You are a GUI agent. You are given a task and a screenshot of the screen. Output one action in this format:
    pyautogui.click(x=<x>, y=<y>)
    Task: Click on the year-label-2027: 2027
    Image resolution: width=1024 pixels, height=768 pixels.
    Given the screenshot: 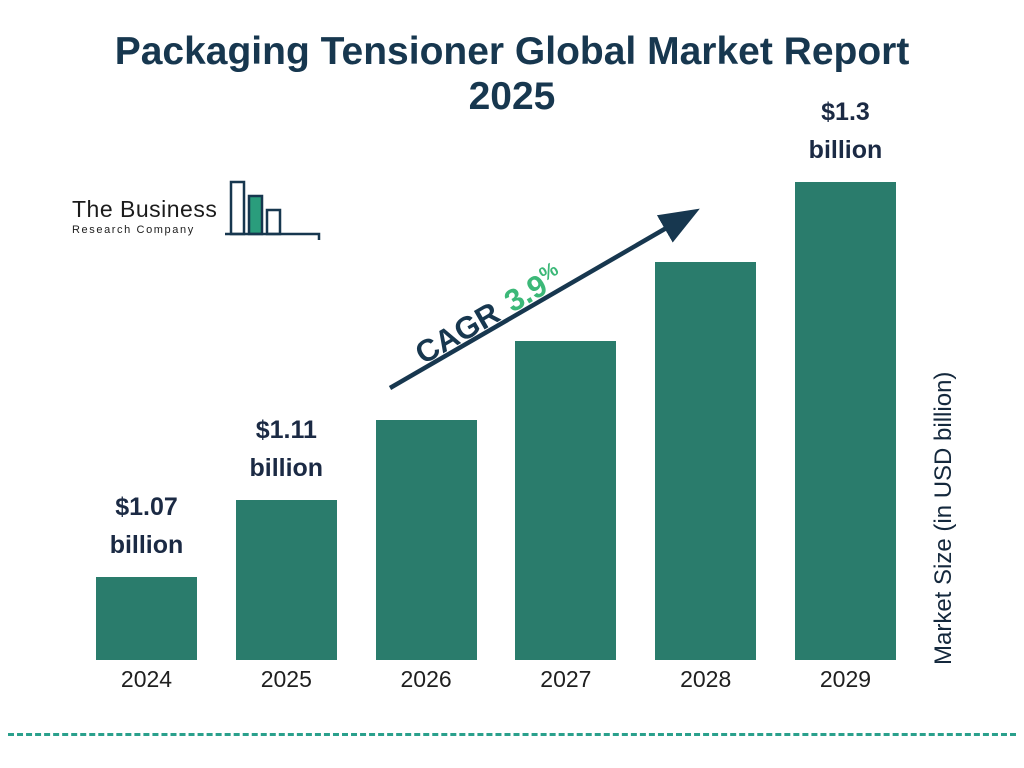 What is the action you would take?
    pyautogui.click(x=566, y=679)
    